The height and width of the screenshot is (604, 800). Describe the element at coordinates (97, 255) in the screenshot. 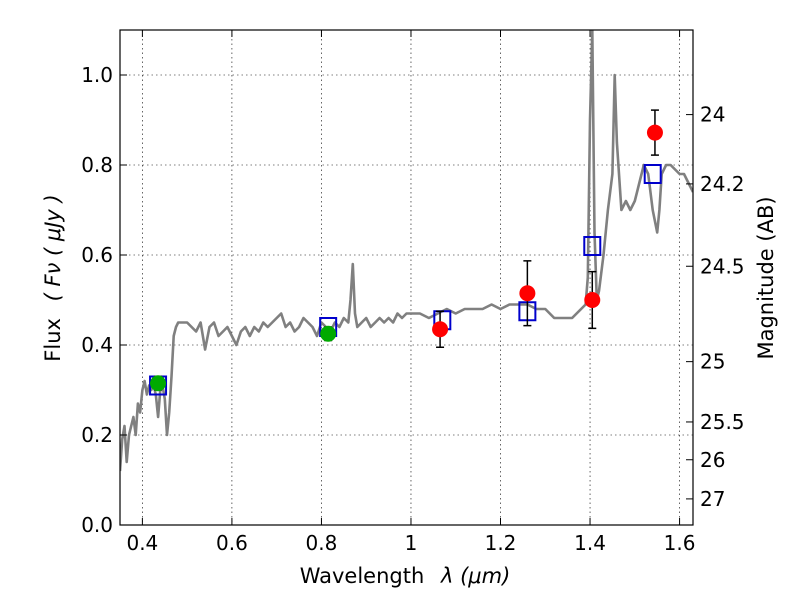

I see `y-tick-label: 0.6` at that location.